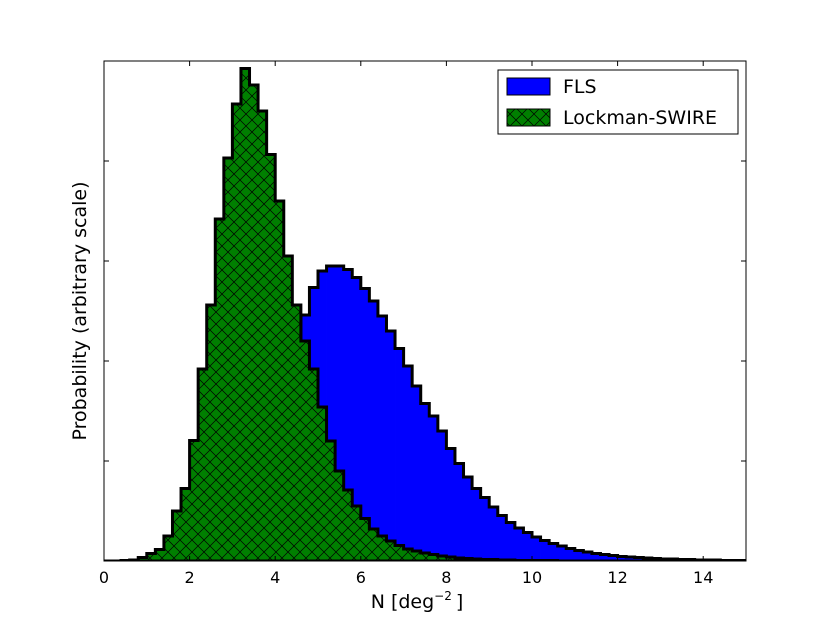  I want to click on legend-label-lockman-swire: Lockman-SWIRE, so click(640, 118).